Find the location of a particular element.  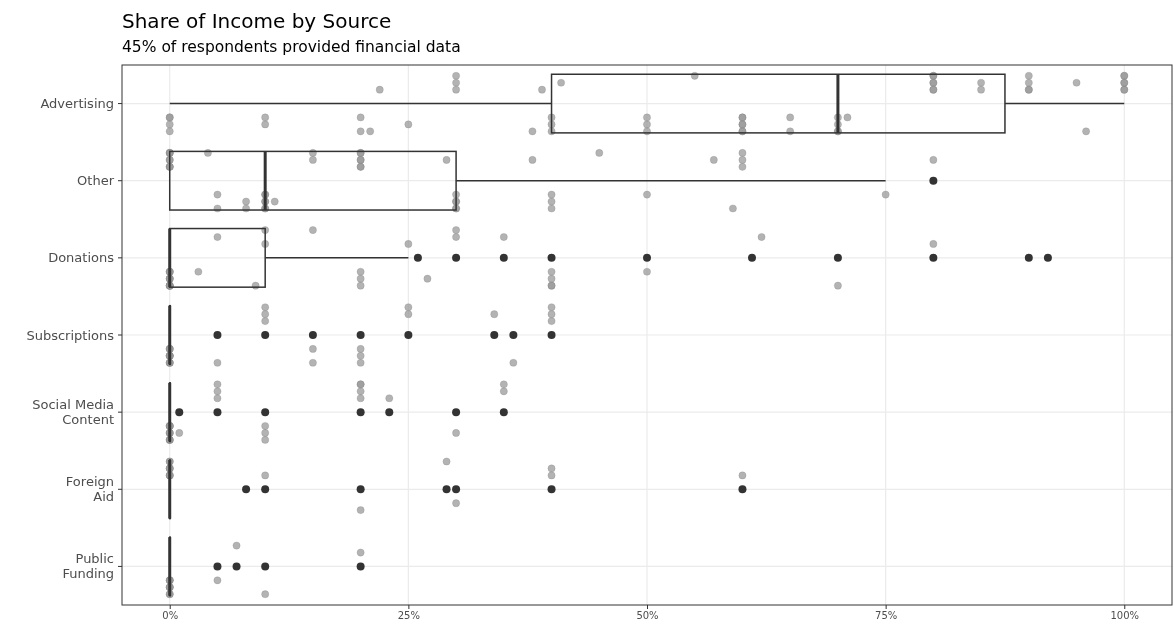

x-tick-label: 25% is located at coordinates (408, 616).